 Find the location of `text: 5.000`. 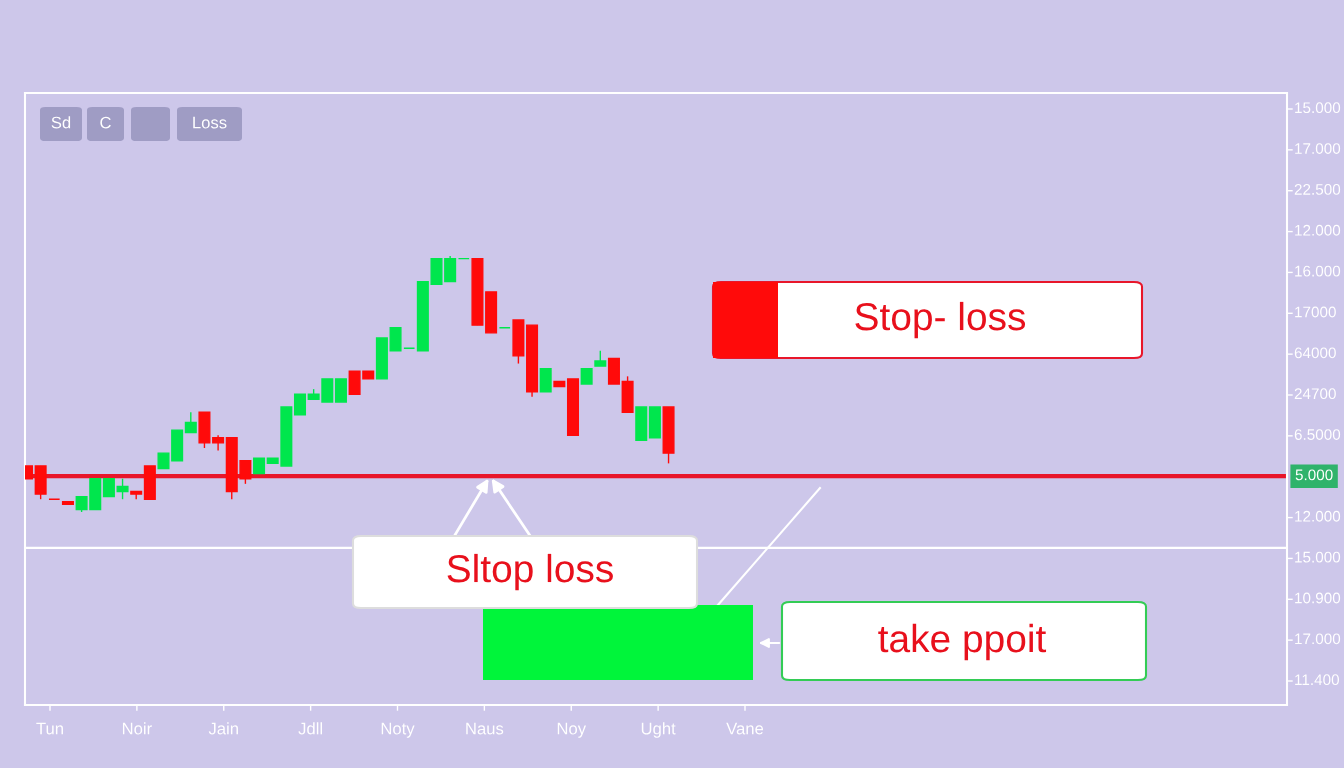

text: 5.000 is located at coordinates (1314, 475).